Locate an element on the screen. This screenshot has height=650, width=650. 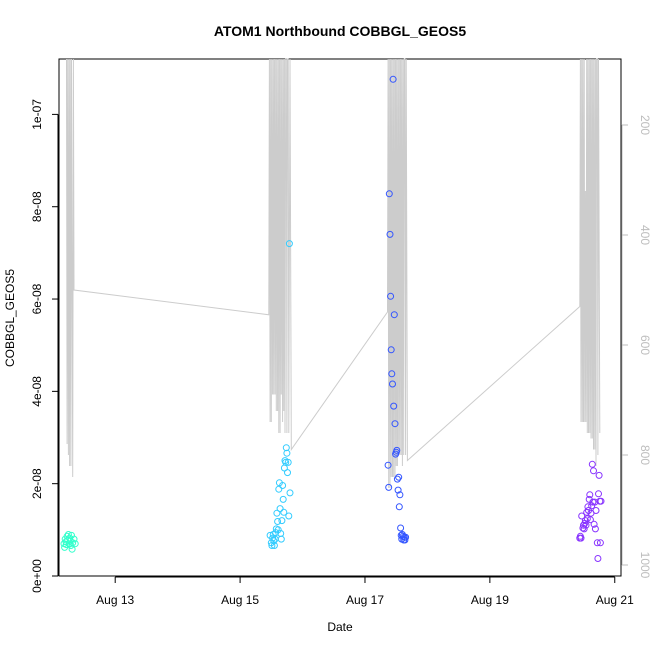
chart-title: ATOM1 Northbound COBBGL_GEOS5 is located at coordinates (340, 31).